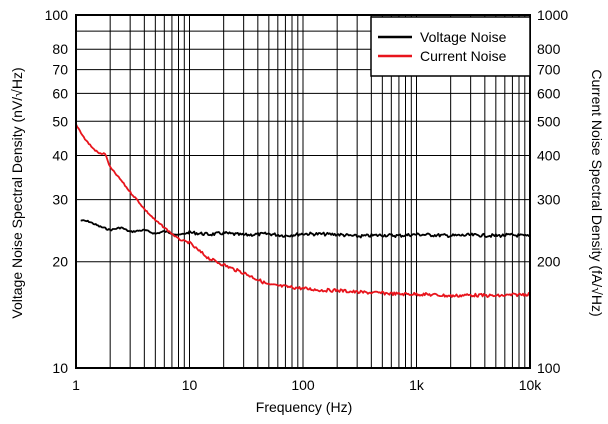 The width and height of the screenshot is (608, 424). Describe the element at coordinates (549, 49) in the screenshot. I see `y2-tick-label: 800` at that location.